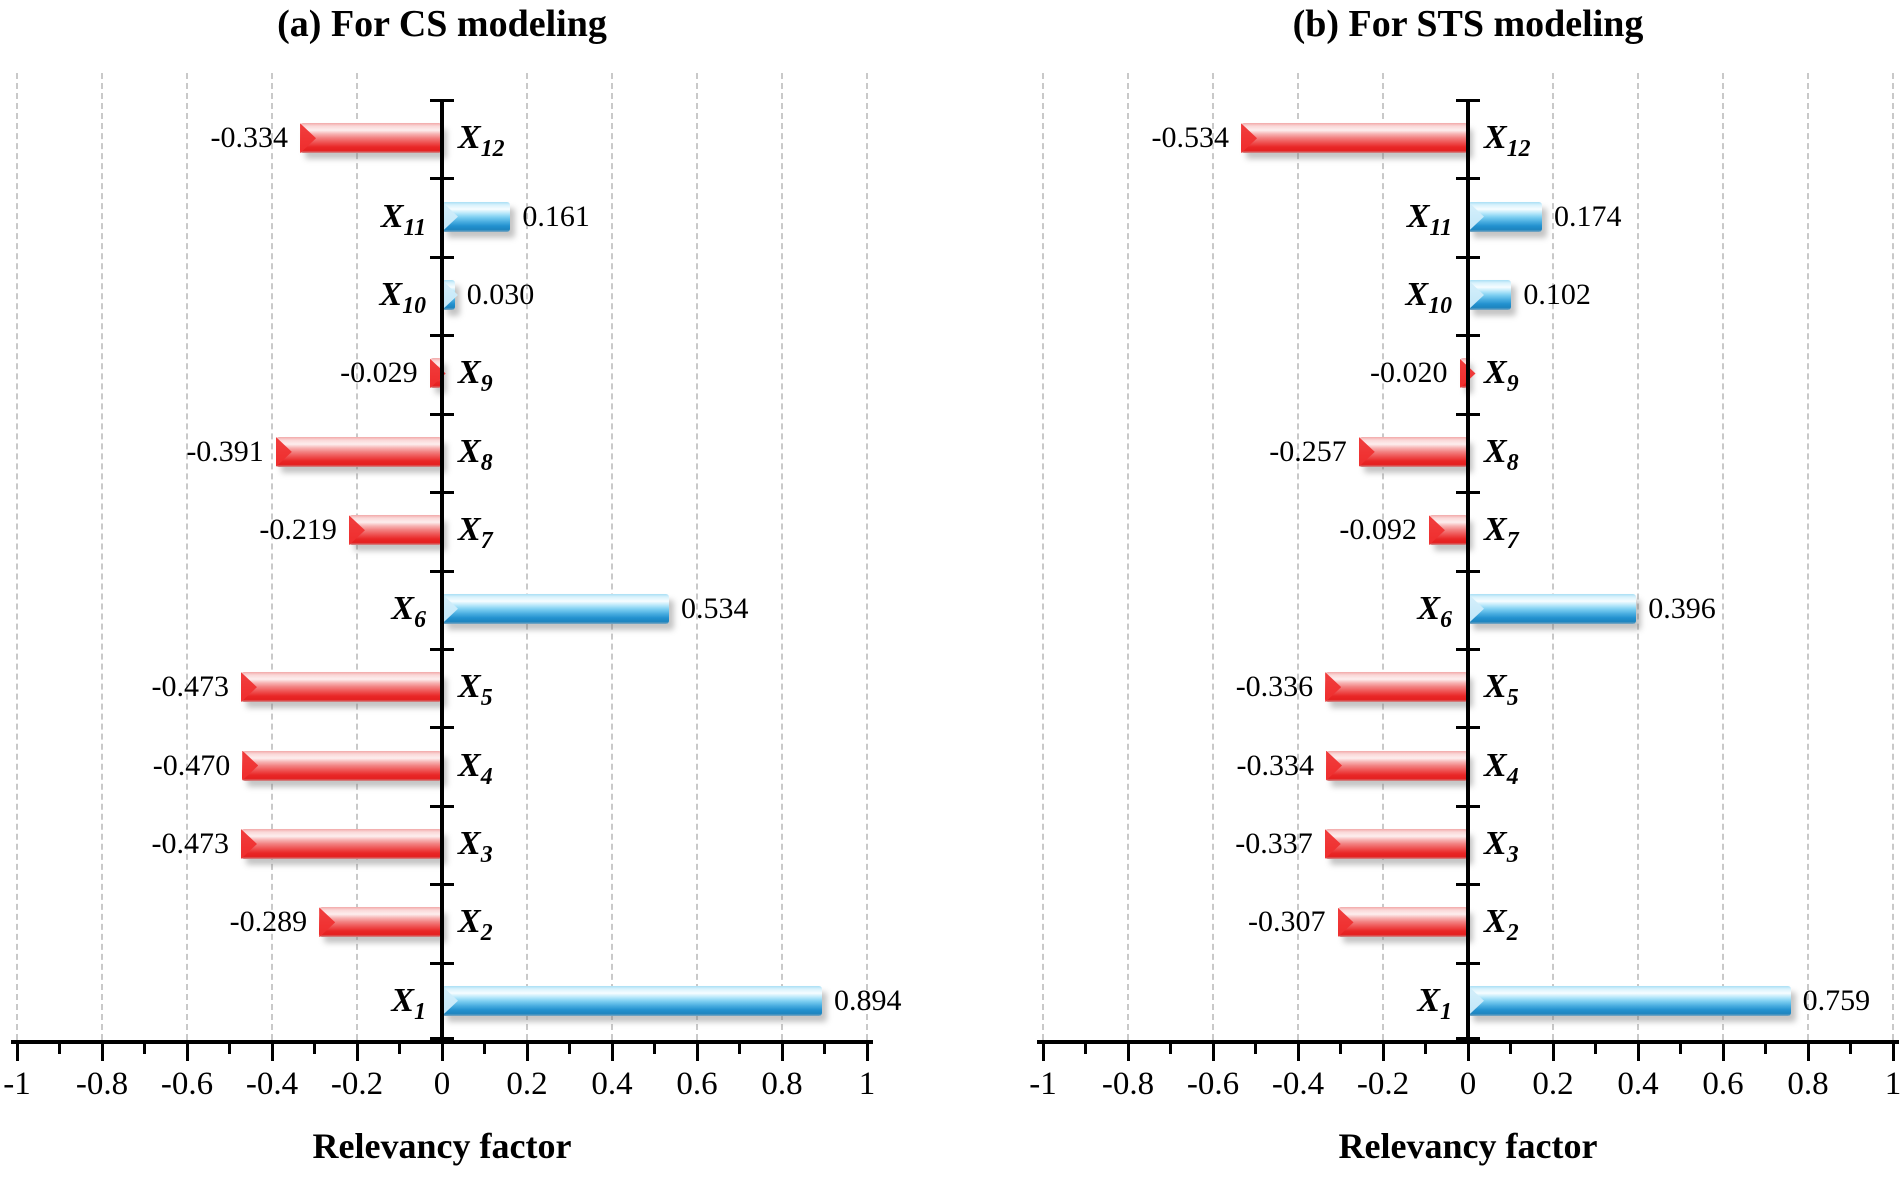 This screenshot has width=1900, height=1192. Describe the element at coordinates (714, 608) in the screenshot. I see `bar-value-label: 0.534` at that location.